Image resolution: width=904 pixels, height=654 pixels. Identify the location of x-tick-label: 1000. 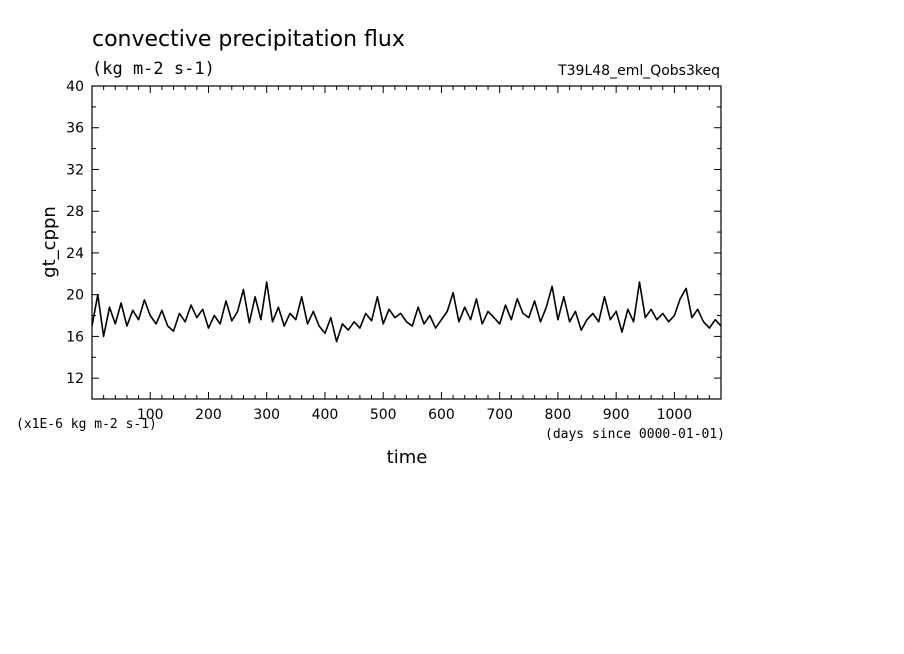
(675, 415).